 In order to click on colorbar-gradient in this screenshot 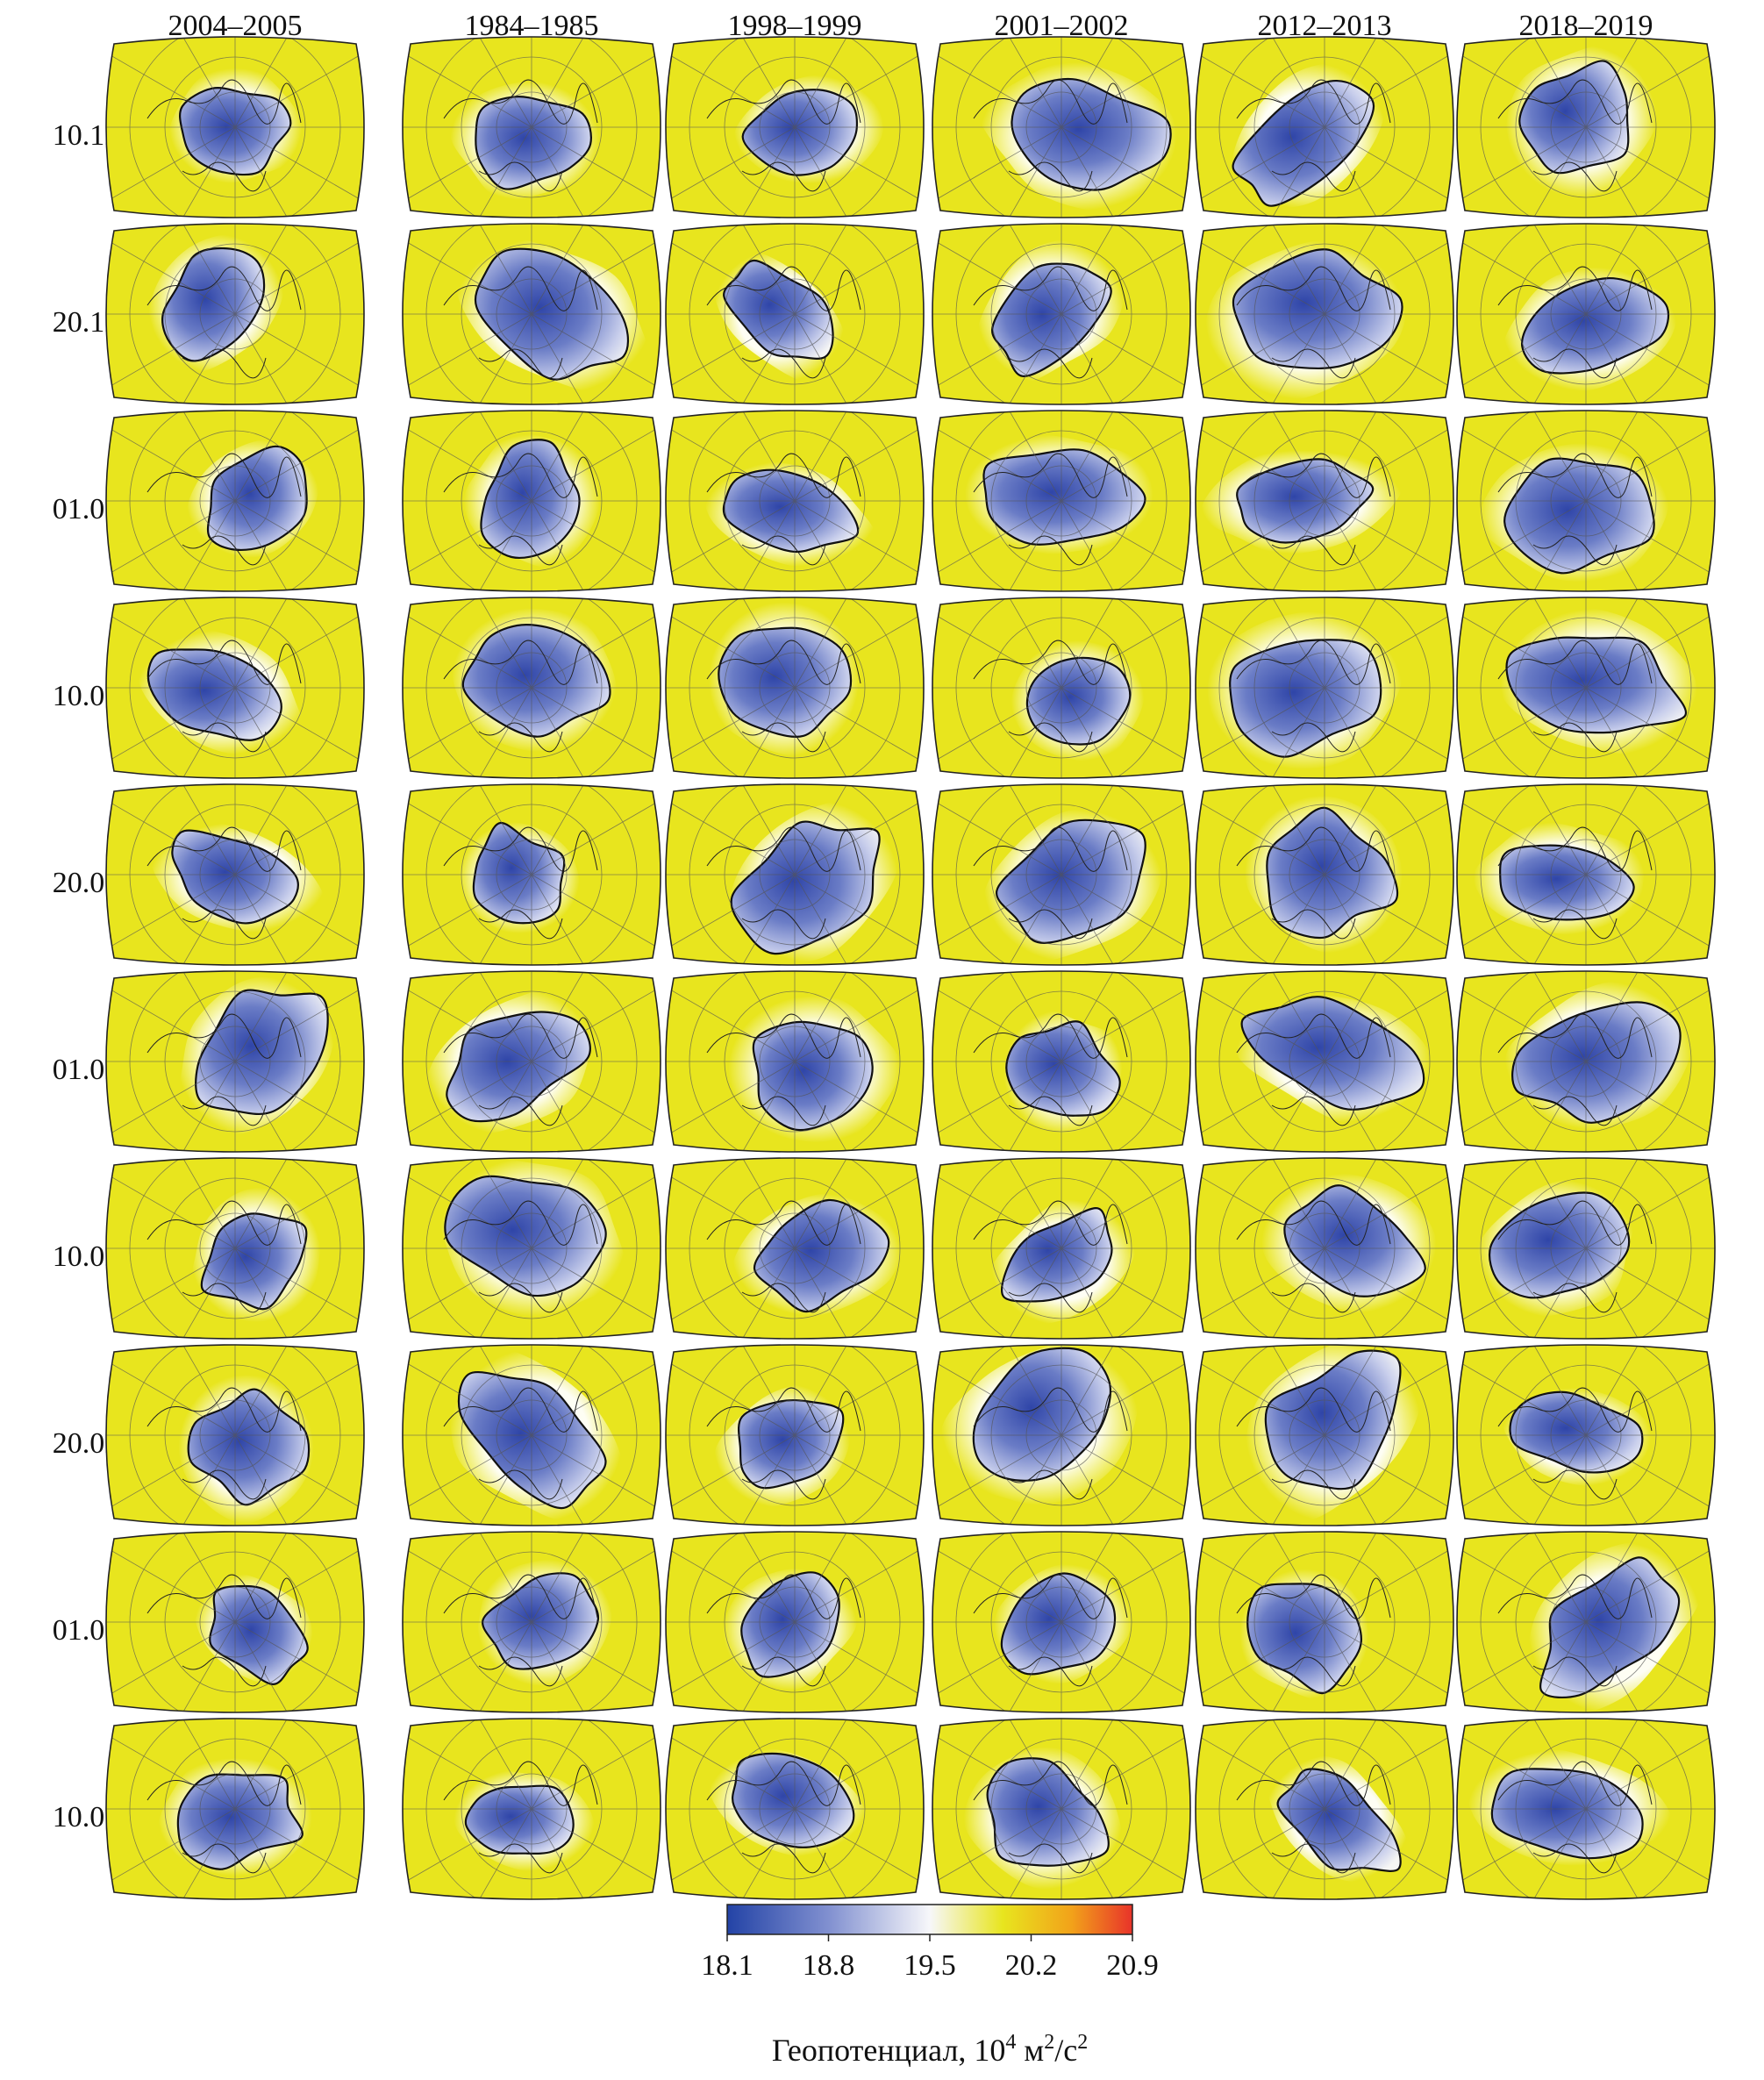, I will do `click(929, 1919)`.